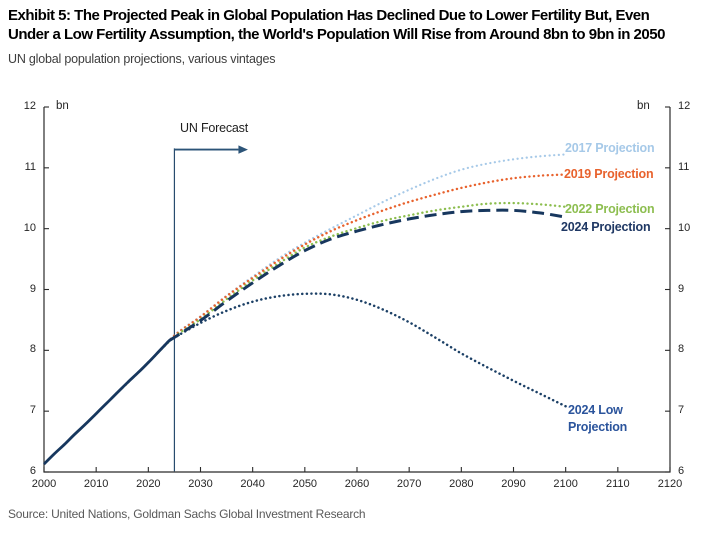  What do you see at coordinates (252, 484) in the screenshot?
I see `x-tick-label: 2040` at bounding box center [252, 484].